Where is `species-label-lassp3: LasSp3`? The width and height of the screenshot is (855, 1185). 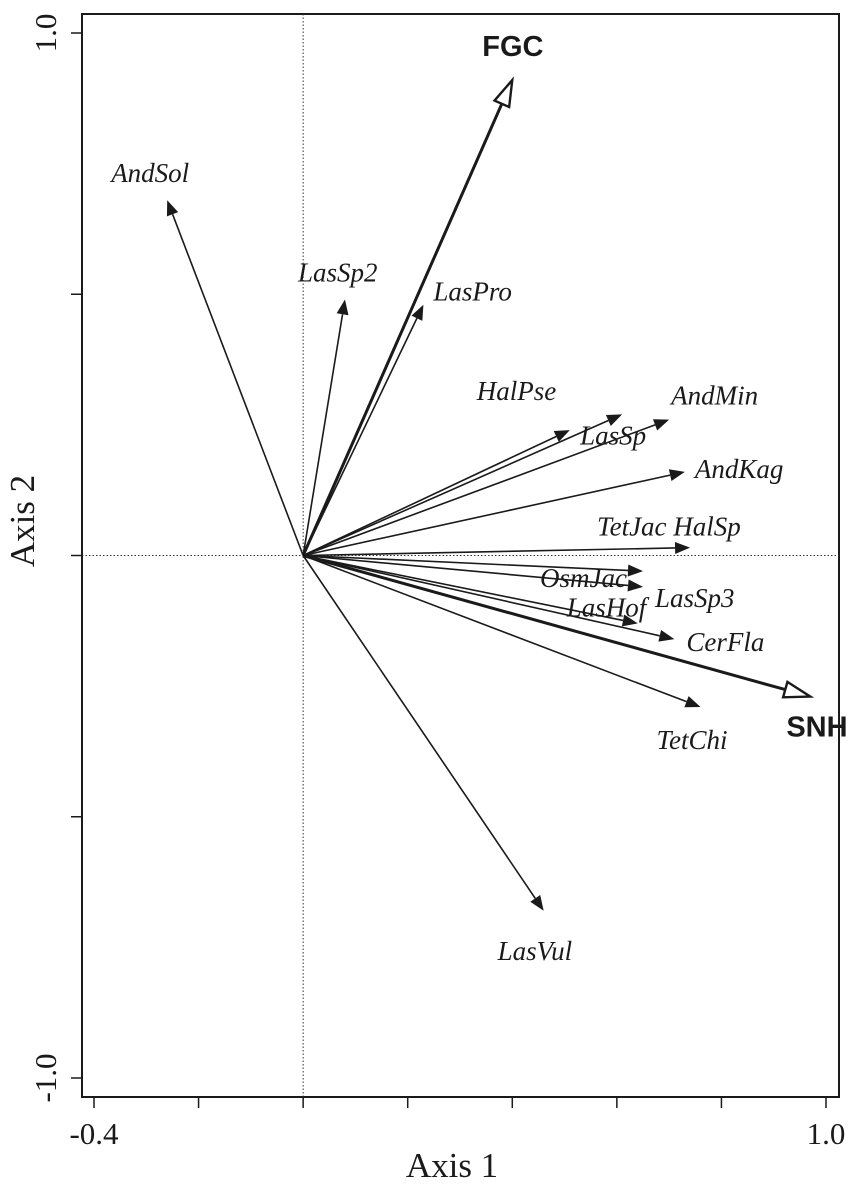
species-label-lassp3: LasSp3 is located at coordinates (694, 598).